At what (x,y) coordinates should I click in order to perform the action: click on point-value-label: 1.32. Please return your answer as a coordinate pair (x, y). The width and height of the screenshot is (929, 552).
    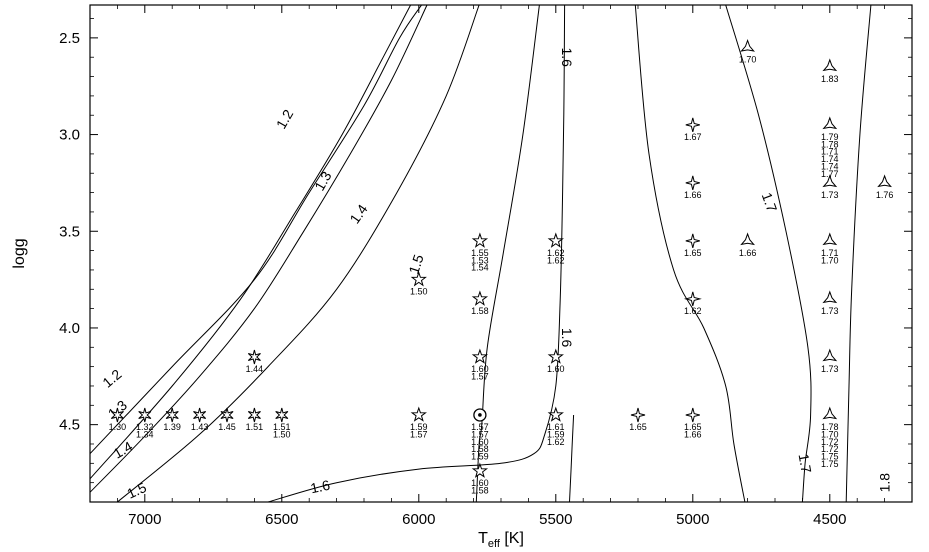
    Looking at the image, I should click on (145, 427).